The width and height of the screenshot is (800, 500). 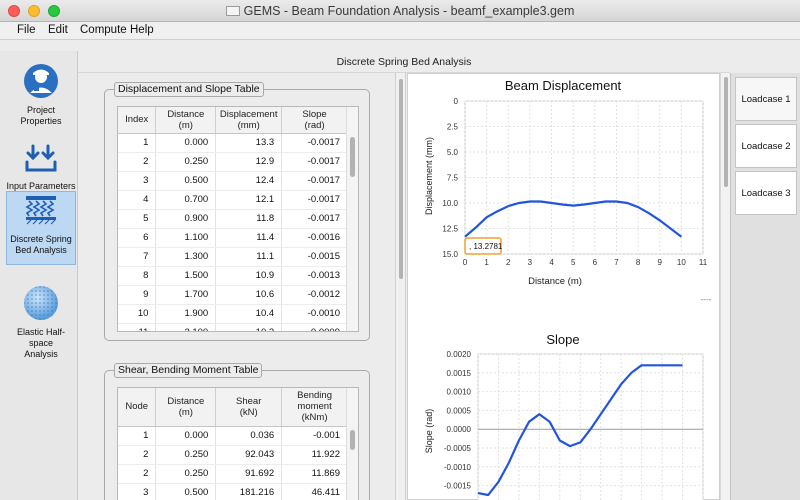 I want to click on table-cell: 92.043, so click(x=249, y=455).